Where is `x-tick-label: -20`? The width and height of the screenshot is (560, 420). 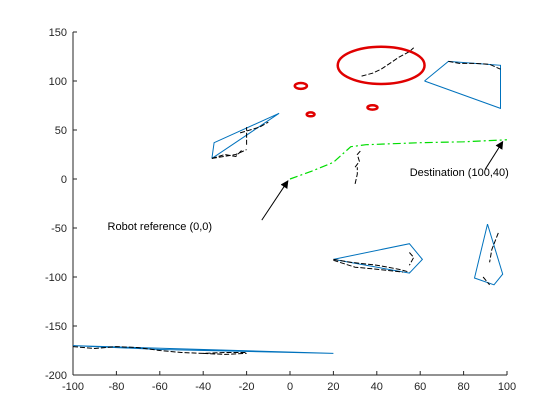 x-tick-label: -20 is located at coordinates (247, 387).